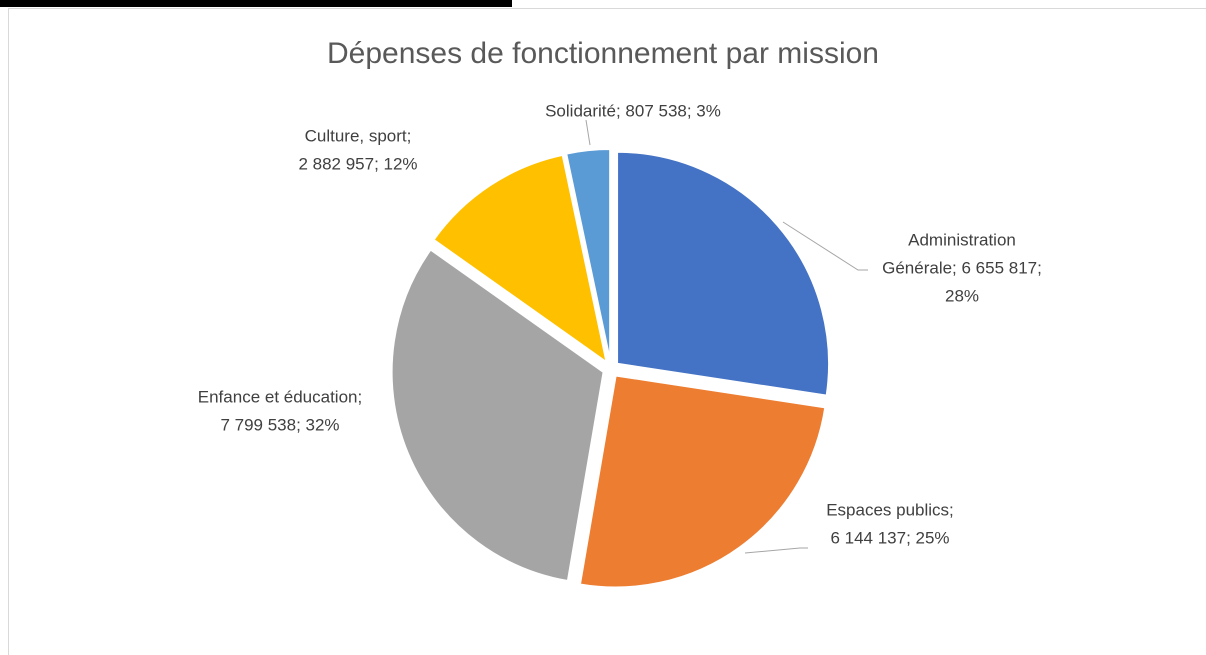 The width and height of the screenshot is (1206, 655). Describe the element at coordinates (889, 537) in the screenshot. I see `data-label: 6 144 137; 25%` at that location.